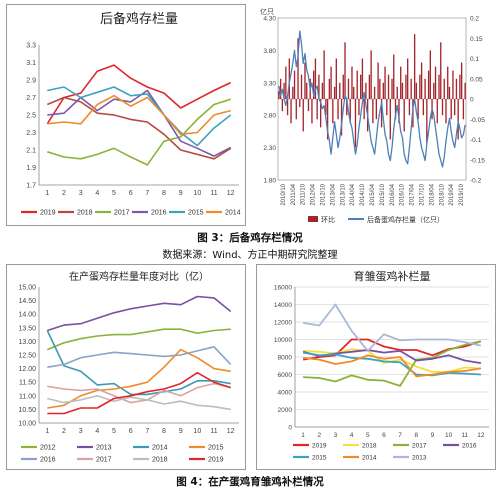 This screenshot has width=500, height=490. What do you see at coordinates (139, 276) in the screenshot?
I see `chart-title: 在产蛋鸡存栏量年度对比（亿）` at bounding box center [139, 276].